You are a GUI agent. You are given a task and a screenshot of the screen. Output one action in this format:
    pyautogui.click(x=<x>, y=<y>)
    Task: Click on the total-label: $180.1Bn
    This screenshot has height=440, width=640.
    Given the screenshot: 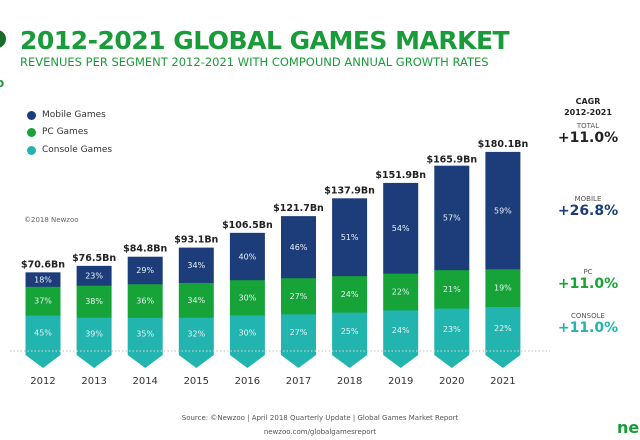 What is the action you would take?
    pyautogui.click(x=503, y=144)
    